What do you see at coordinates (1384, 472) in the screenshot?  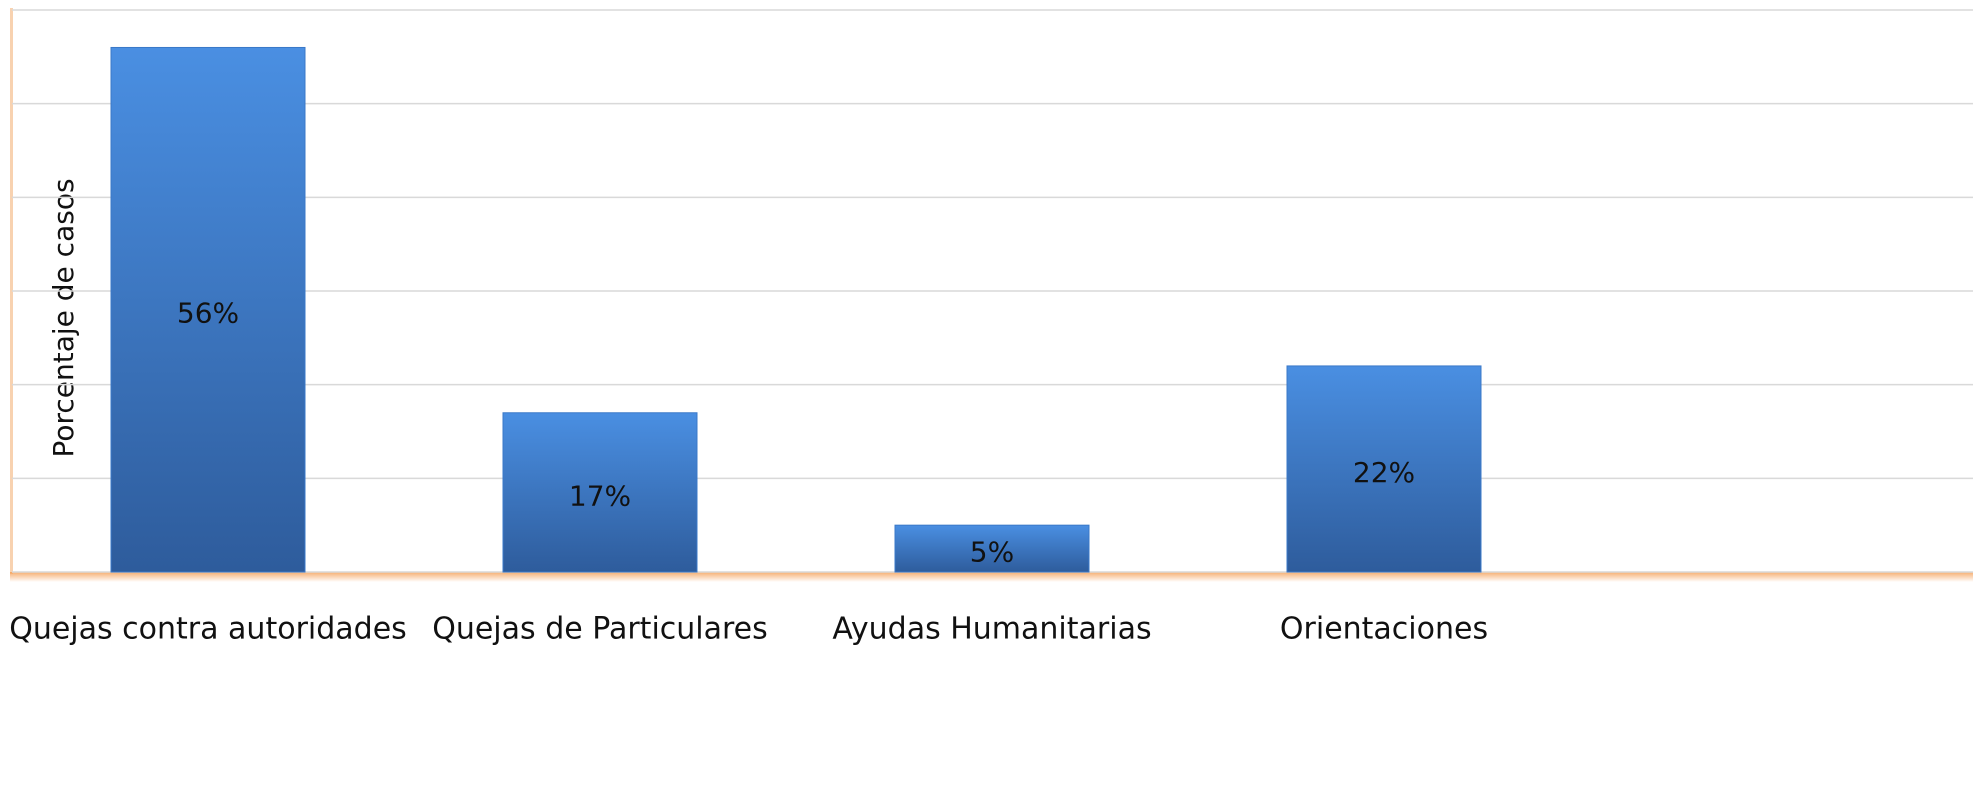 I see `value-label: 22%` at bounding box center [1384, 472].